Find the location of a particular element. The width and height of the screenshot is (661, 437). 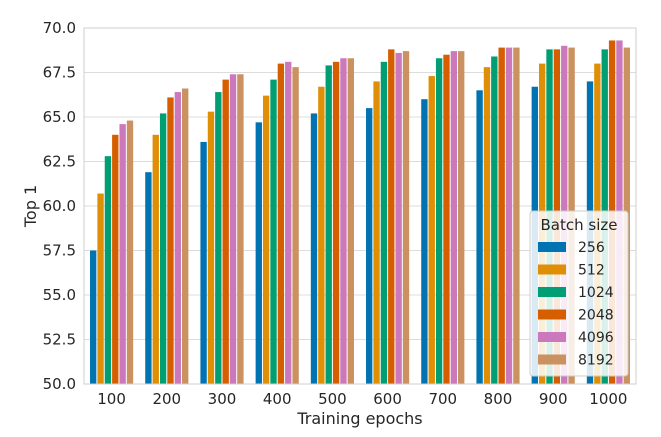

legend-label: 256 is located at coordinates (591, 248).